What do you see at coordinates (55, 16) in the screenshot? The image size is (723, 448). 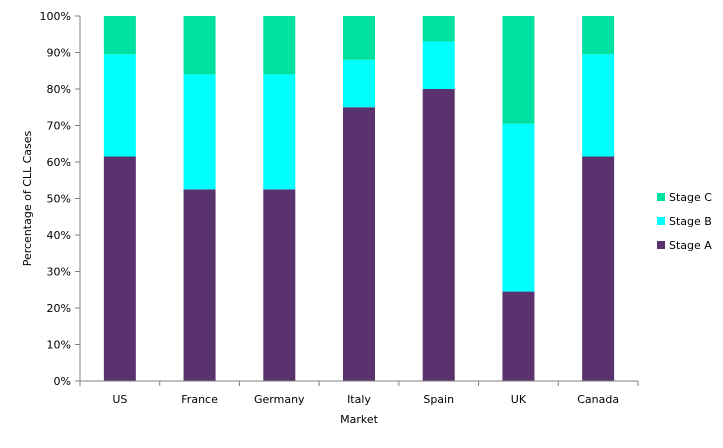 I see `y-tick-label: 100%` at bounding box center [55, 16].